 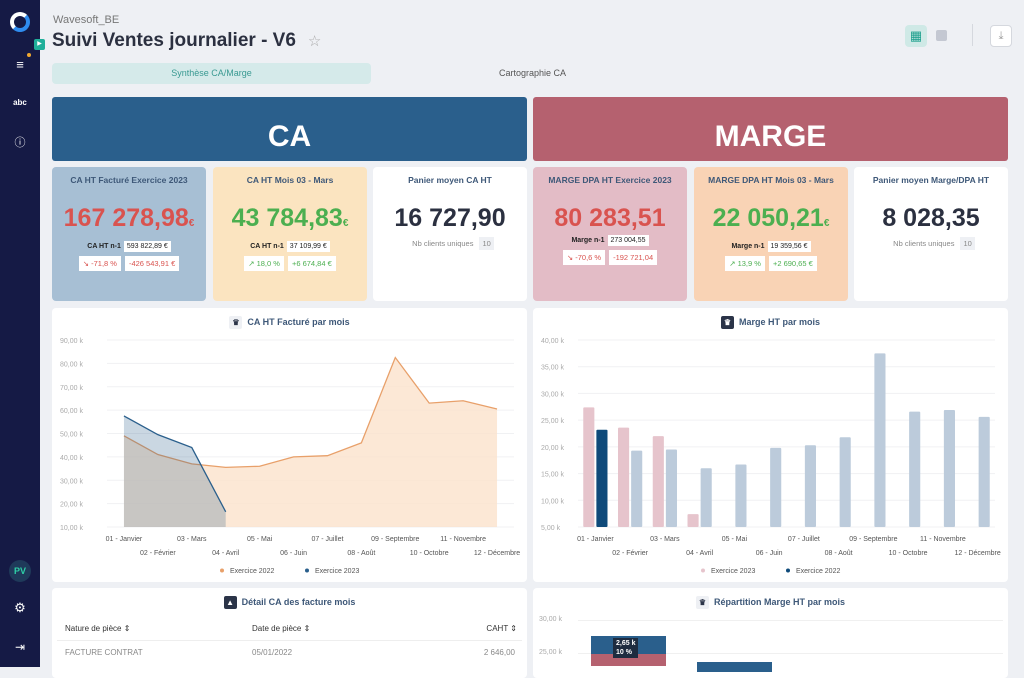 What do you see at coordinates (770, 129) in the screenshot?
I see `marge-banner: MARGE` at bounding box center [770, 129].